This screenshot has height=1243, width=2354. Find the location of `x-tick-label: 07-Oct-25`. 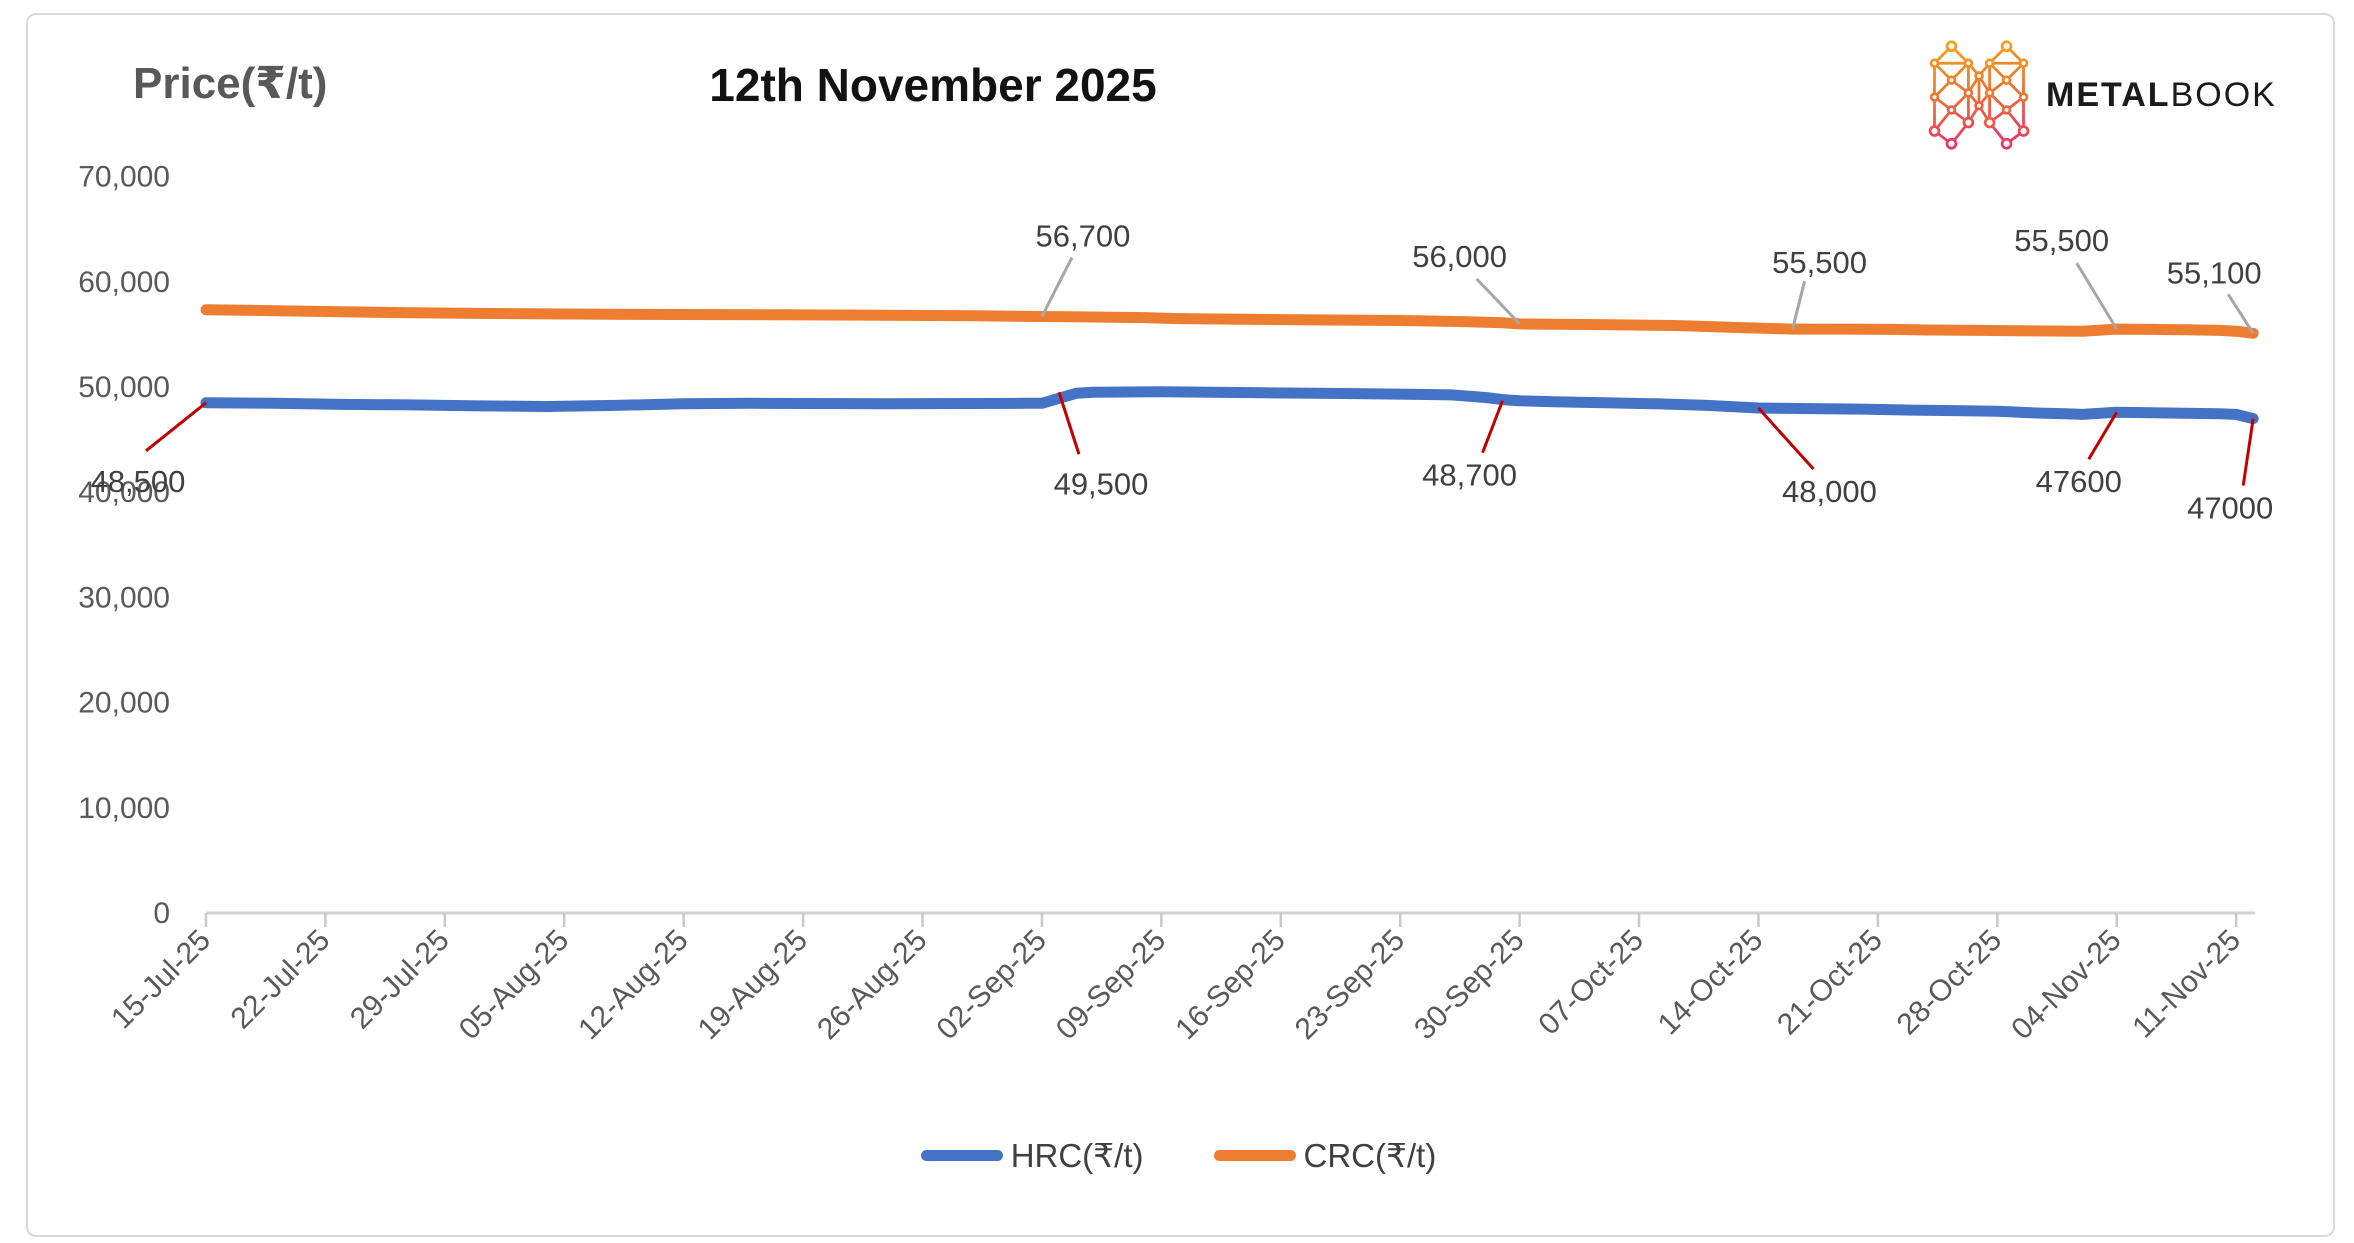

x-tick-label: 07-Oct-25 is located at coordinates (1591, 983).